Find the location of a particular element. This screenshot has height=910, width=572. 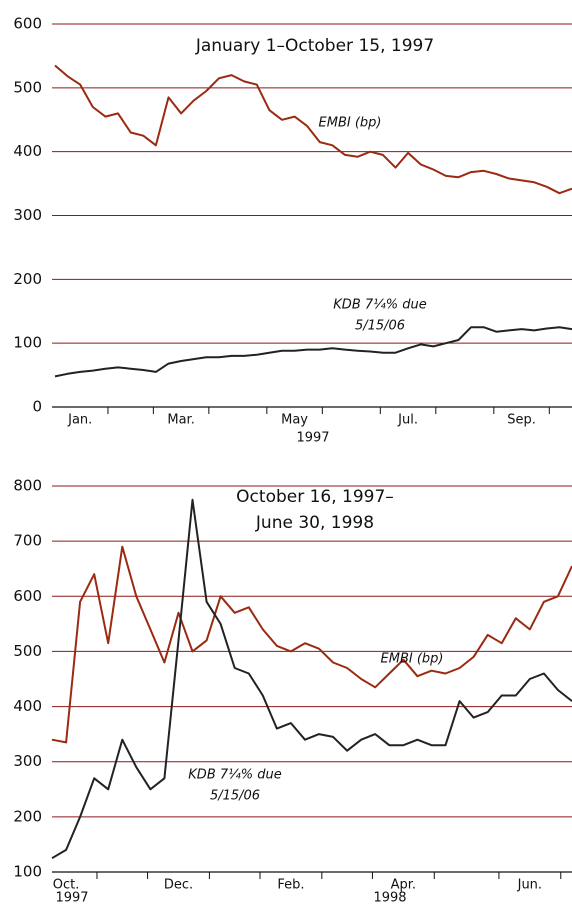

x-tick-label: Mar. is located at coordinates (180, 420).